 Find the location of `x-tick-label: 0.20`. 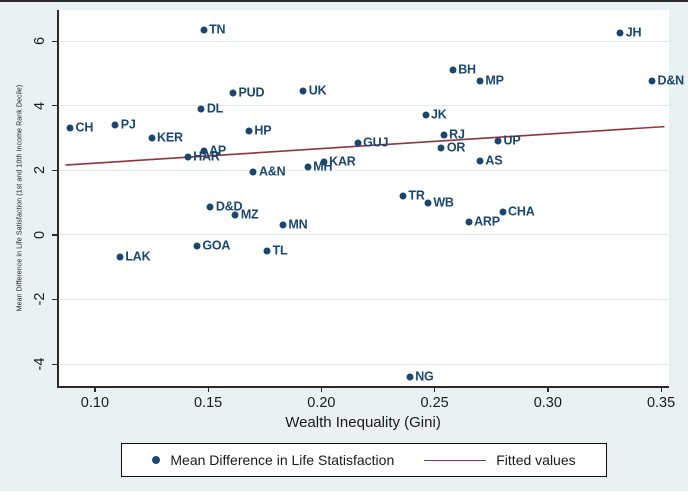

x-tick-label: 0.20 is located at coordinates (321, 403).